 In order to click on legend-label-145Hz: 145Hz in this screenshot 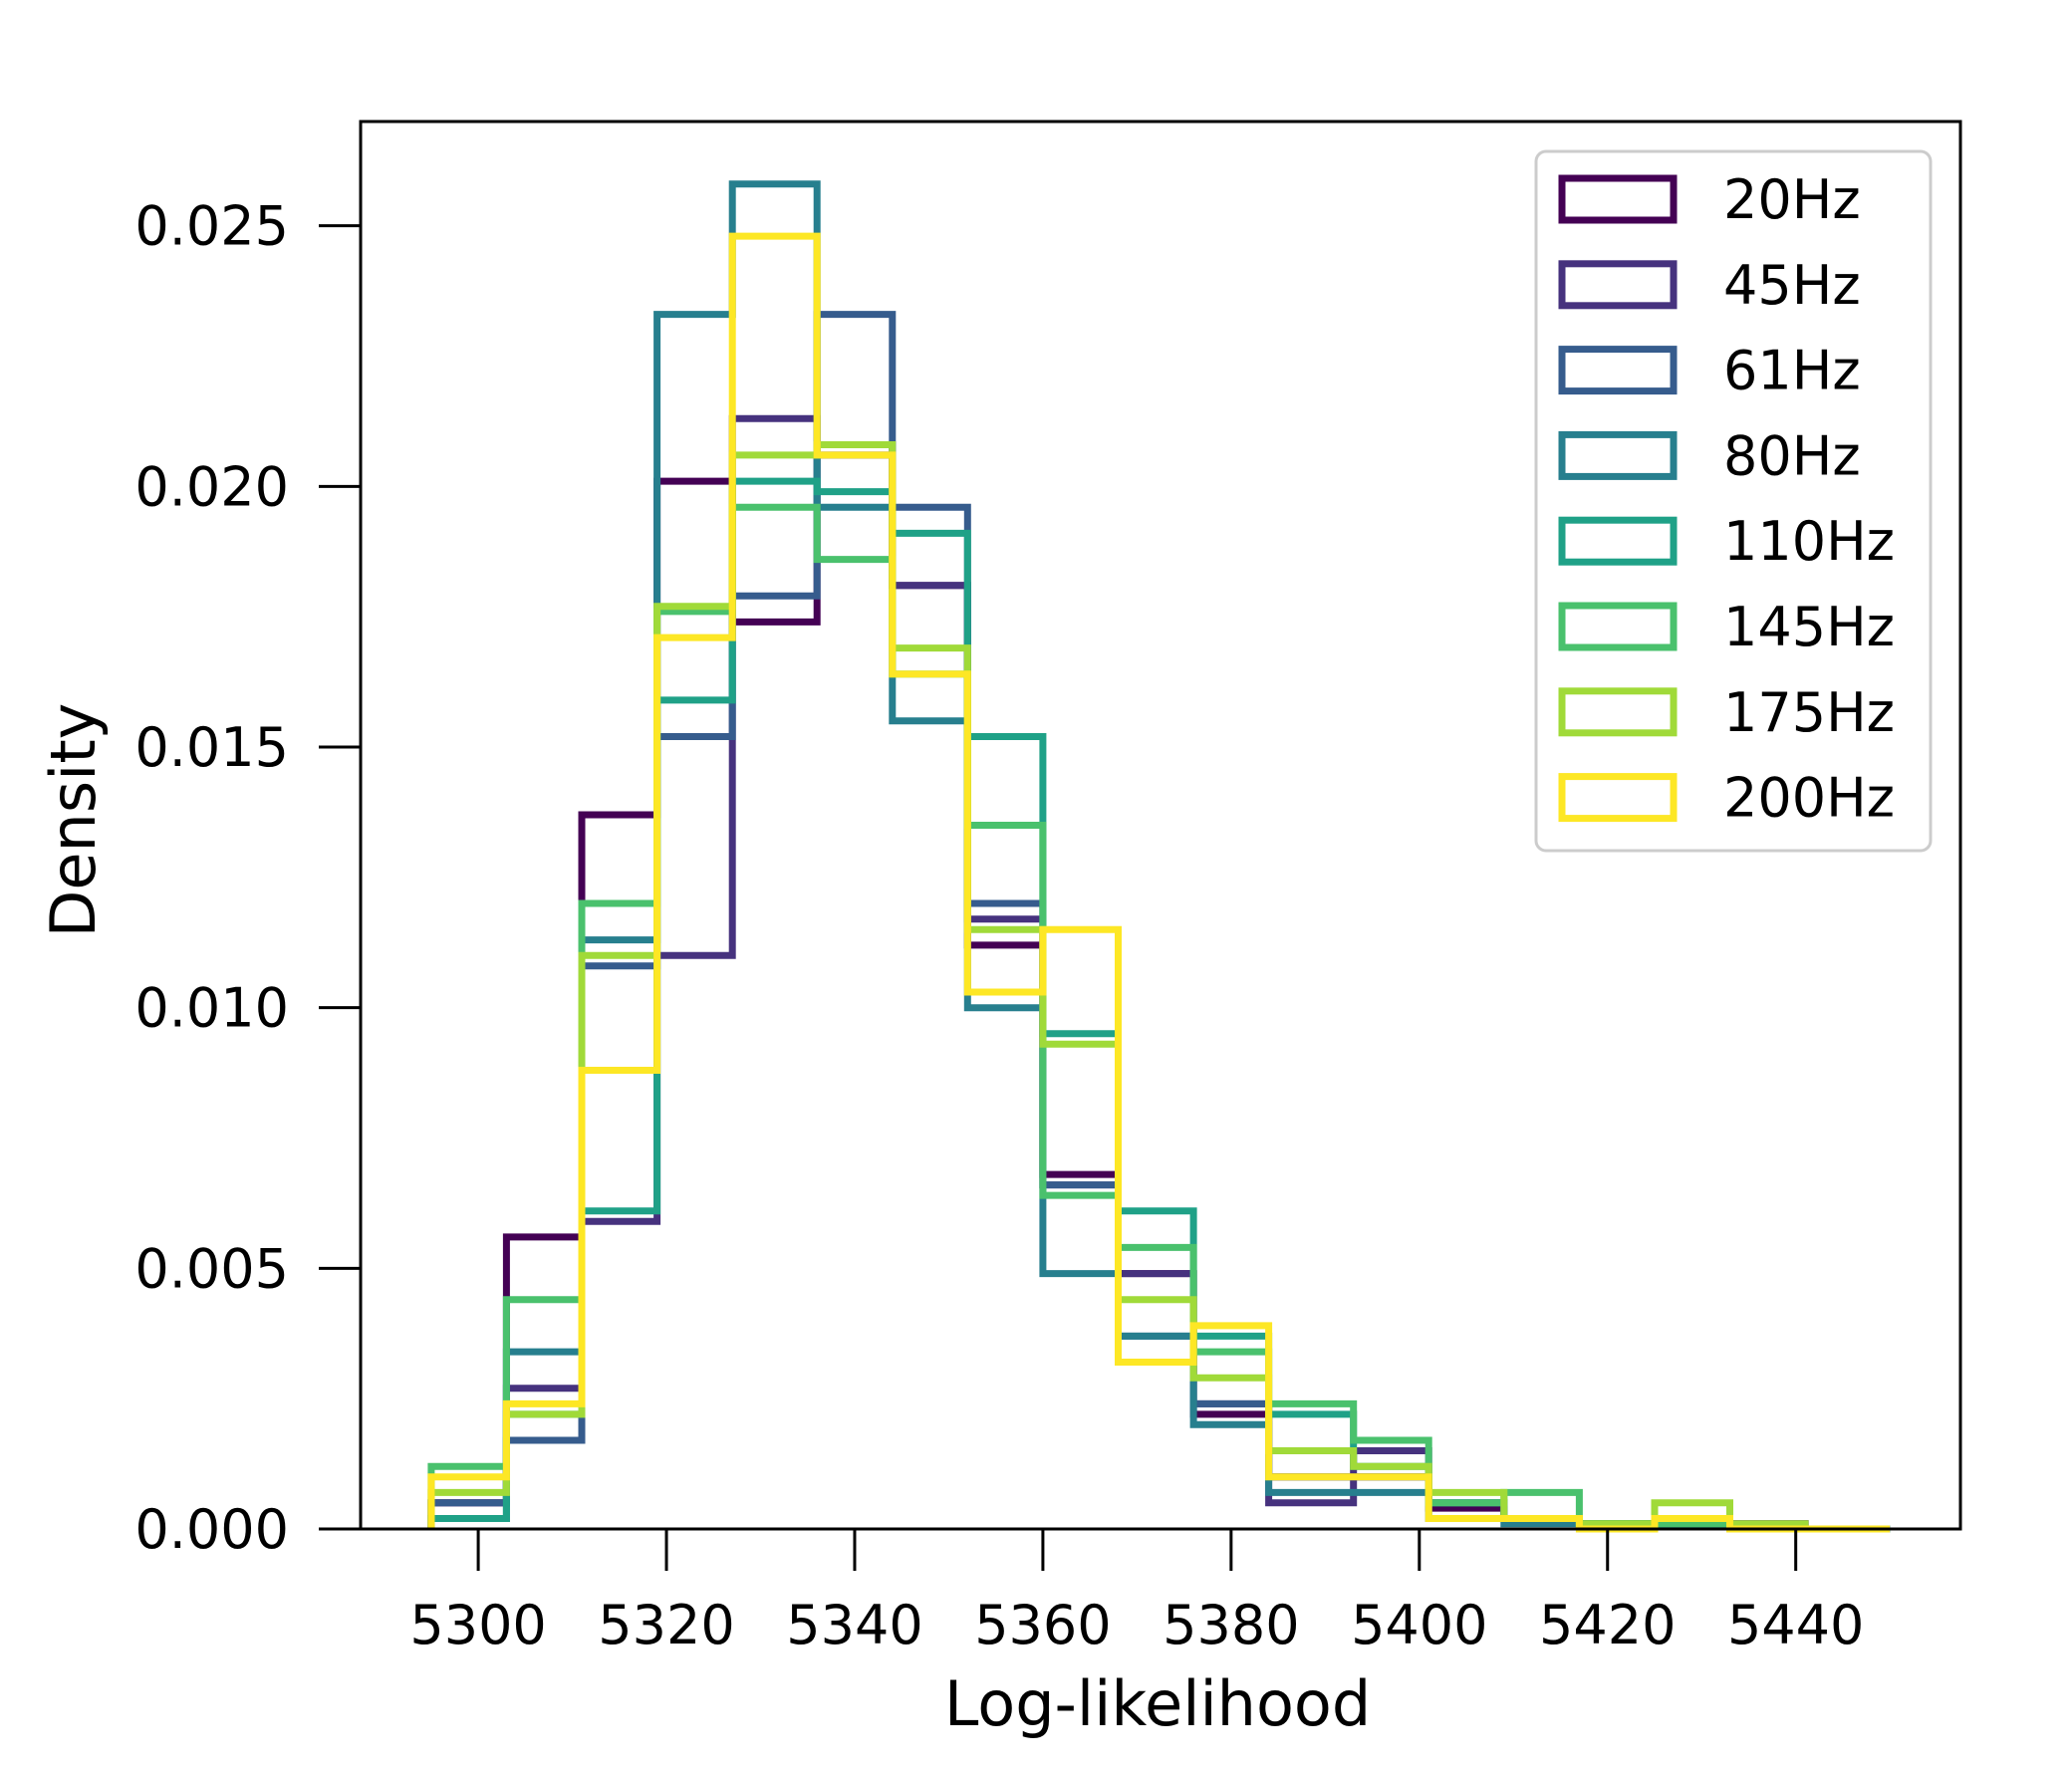, I will do `click(1809, 627)`.